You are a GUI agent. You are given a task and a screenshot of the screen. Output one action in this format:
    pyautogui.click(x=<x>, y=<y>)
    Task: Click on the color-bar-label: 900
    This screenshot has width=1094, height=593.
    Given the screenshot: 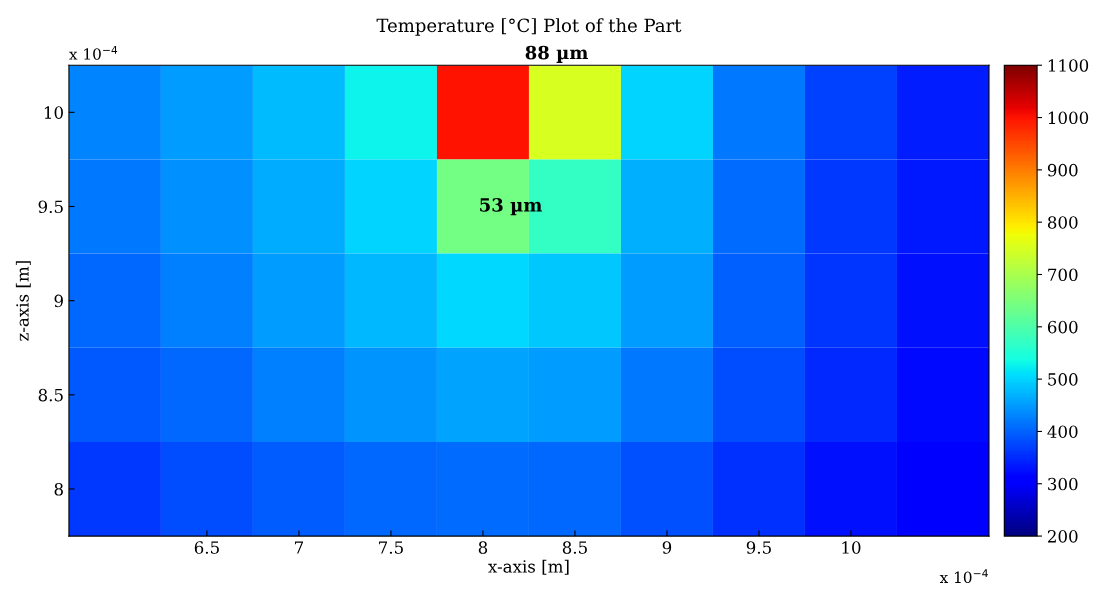 What is the action you would take?
    pyautogui.click(x=1062, y=170)
    